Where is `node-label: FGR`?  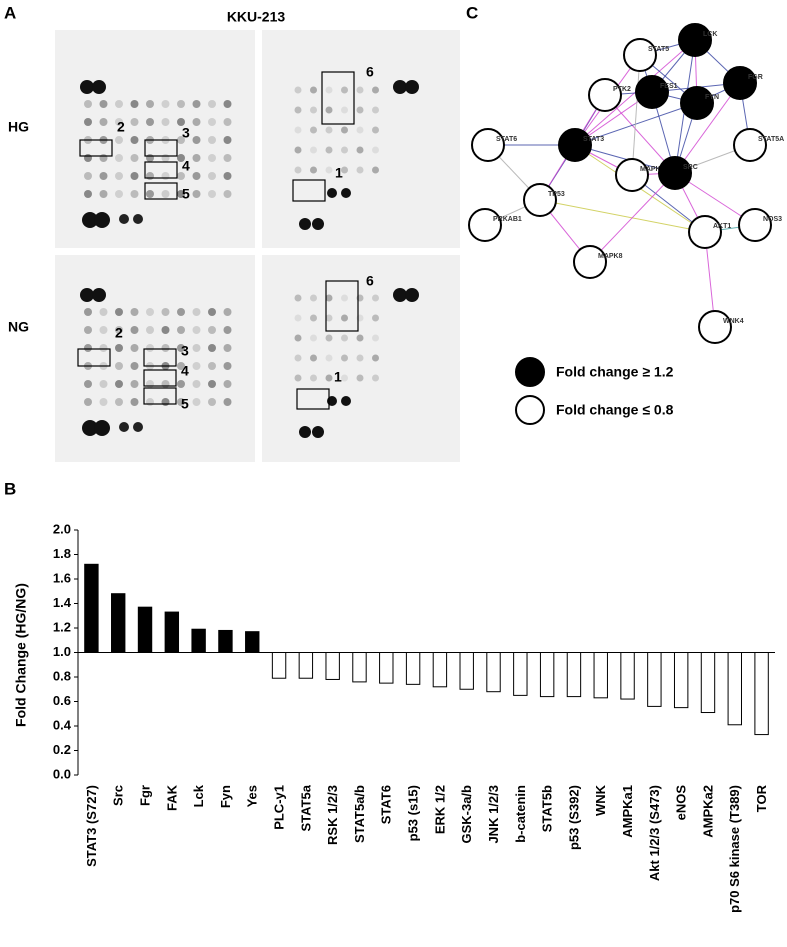
node-label: FGR is located at coordinates (755, 77).